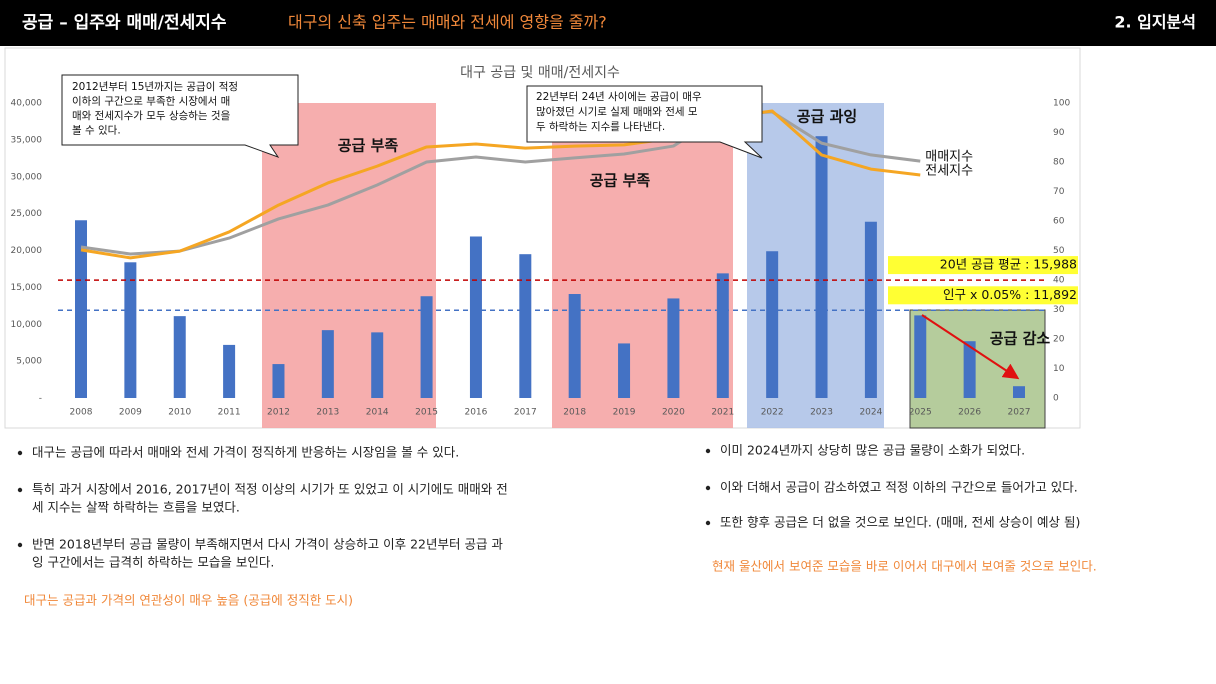 Image resolution: width=1216 pixels, height=684 pixels. Describe the element at coordinates (619, 97) in the screenshot. I see `callout-line: 22년부터 24년 사이에는 공급이 매우` at that location.